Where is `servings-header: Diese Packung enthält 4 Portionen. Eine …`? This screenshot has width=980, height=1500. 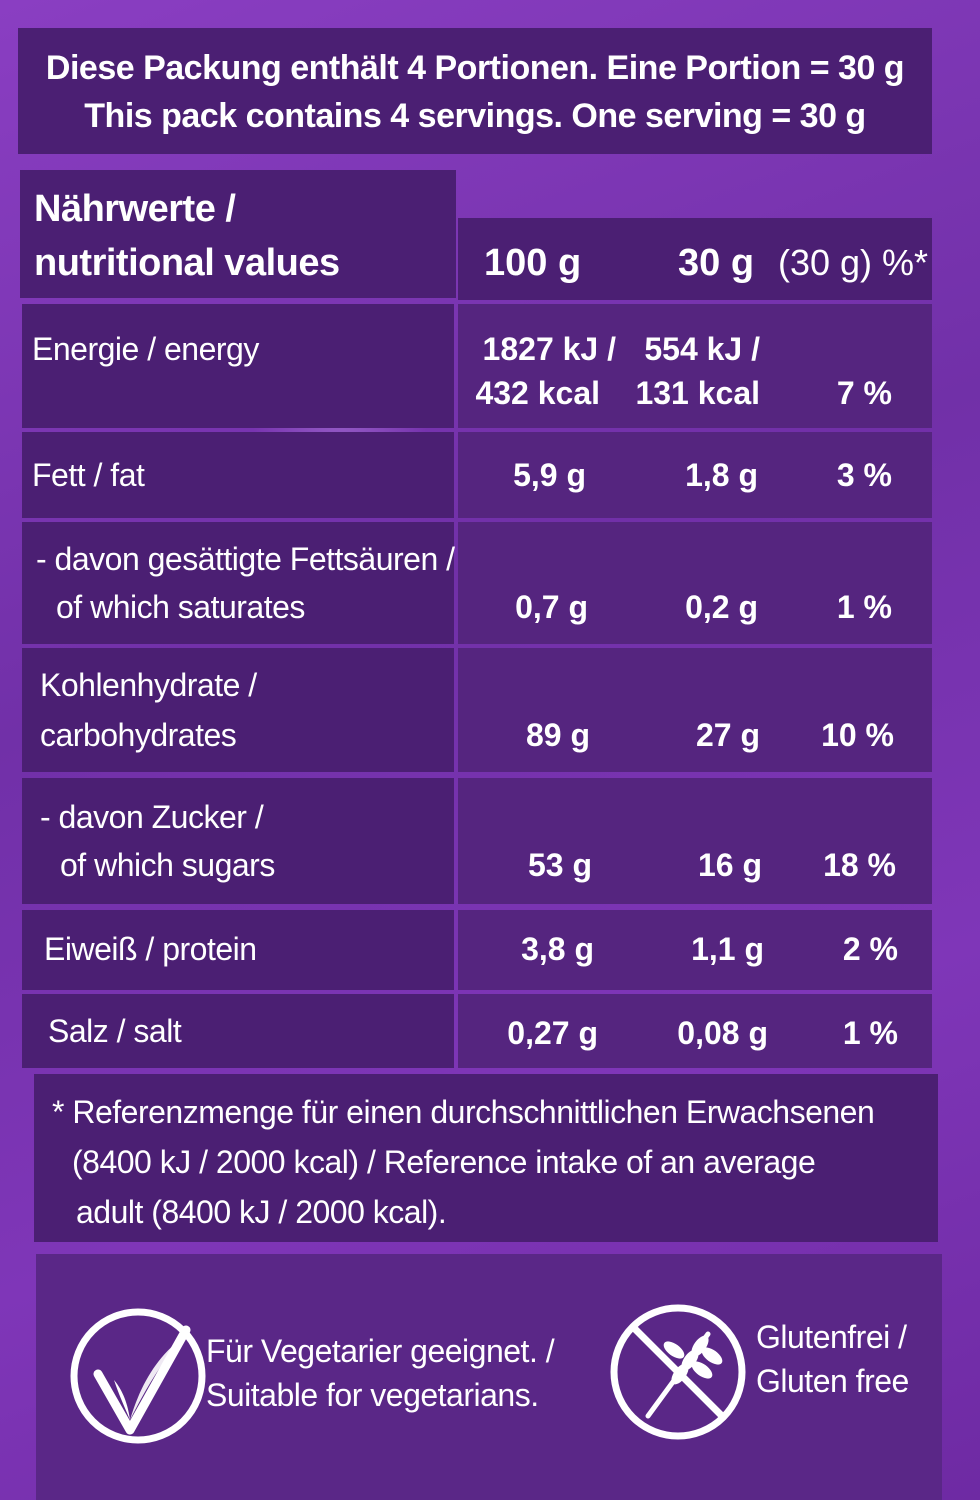
servings-header: Diese Packung enthält 4 Portionen. Eine … is located at coordinates (475, 91).